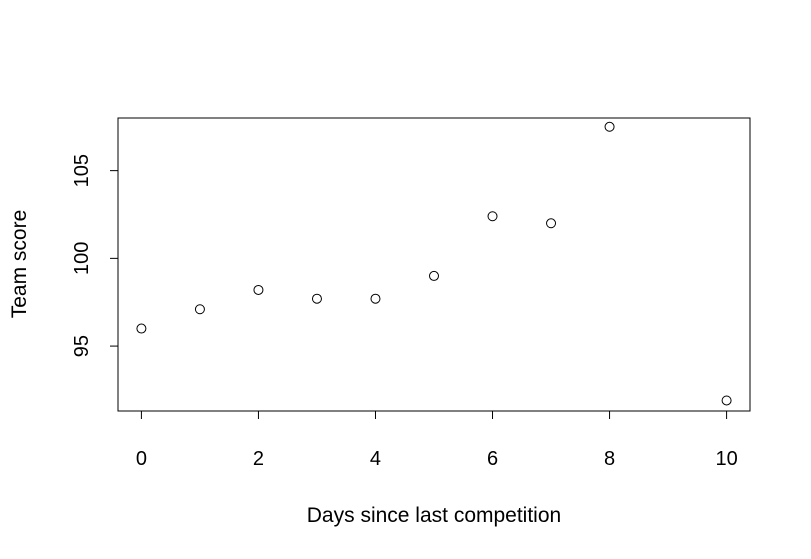  I want to click on y-tick-label: 100, so click(82, 258).